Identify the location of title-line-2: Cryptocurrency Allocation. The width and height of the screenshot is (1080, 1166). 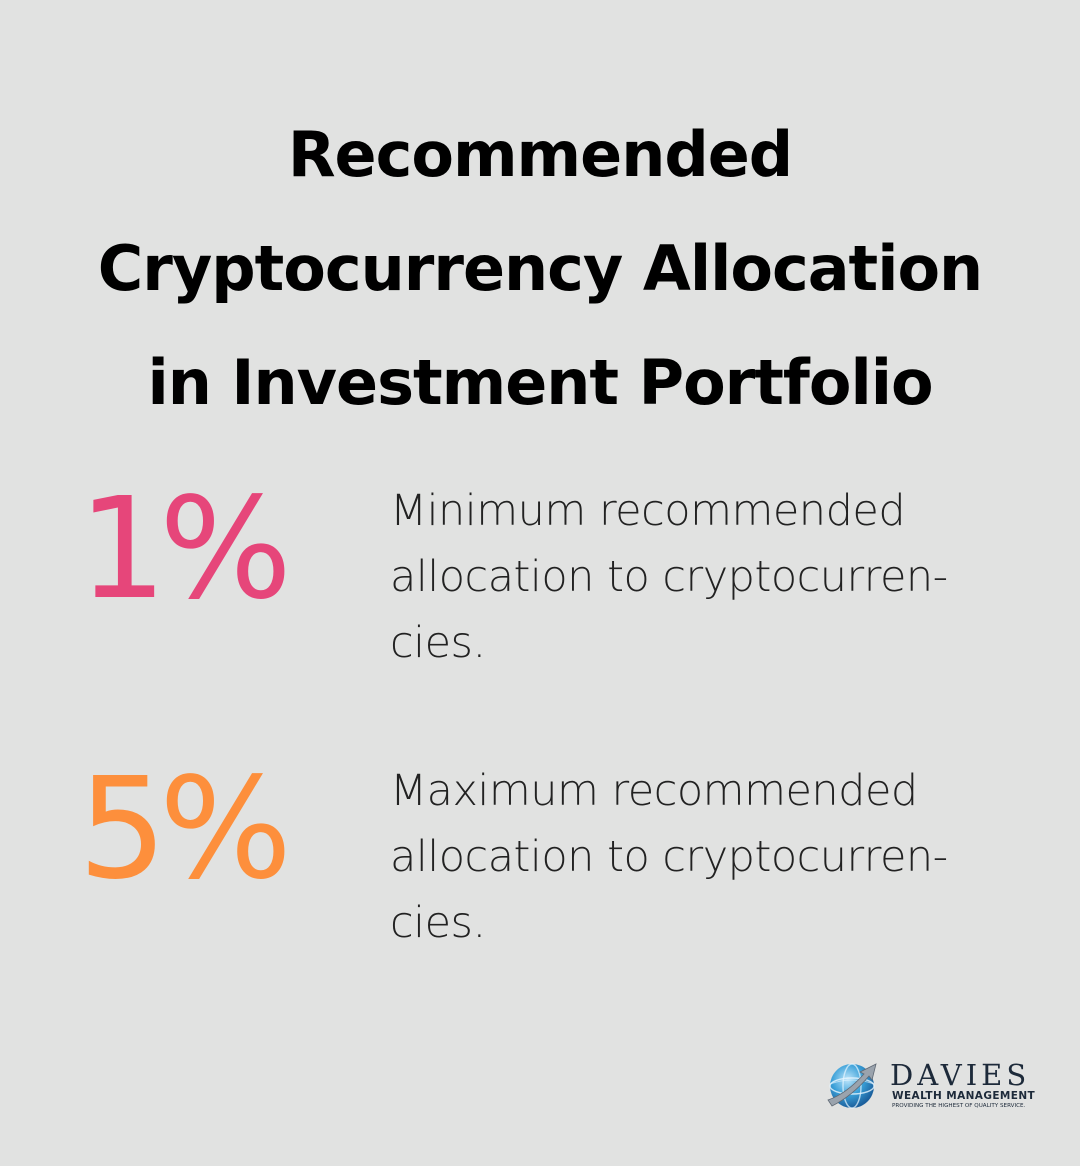
(540, 268).